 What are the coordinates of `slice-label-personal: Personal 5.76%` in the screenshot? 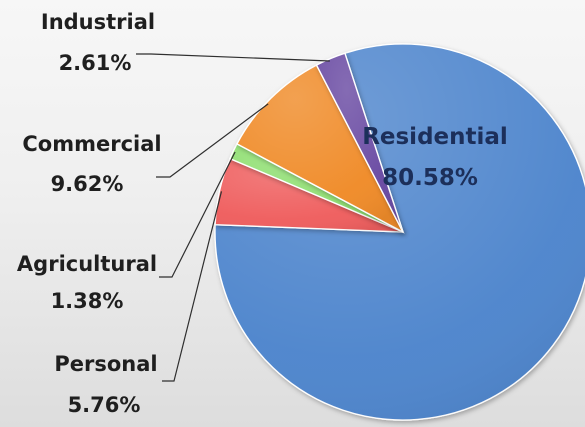 It's located at (105, 384).